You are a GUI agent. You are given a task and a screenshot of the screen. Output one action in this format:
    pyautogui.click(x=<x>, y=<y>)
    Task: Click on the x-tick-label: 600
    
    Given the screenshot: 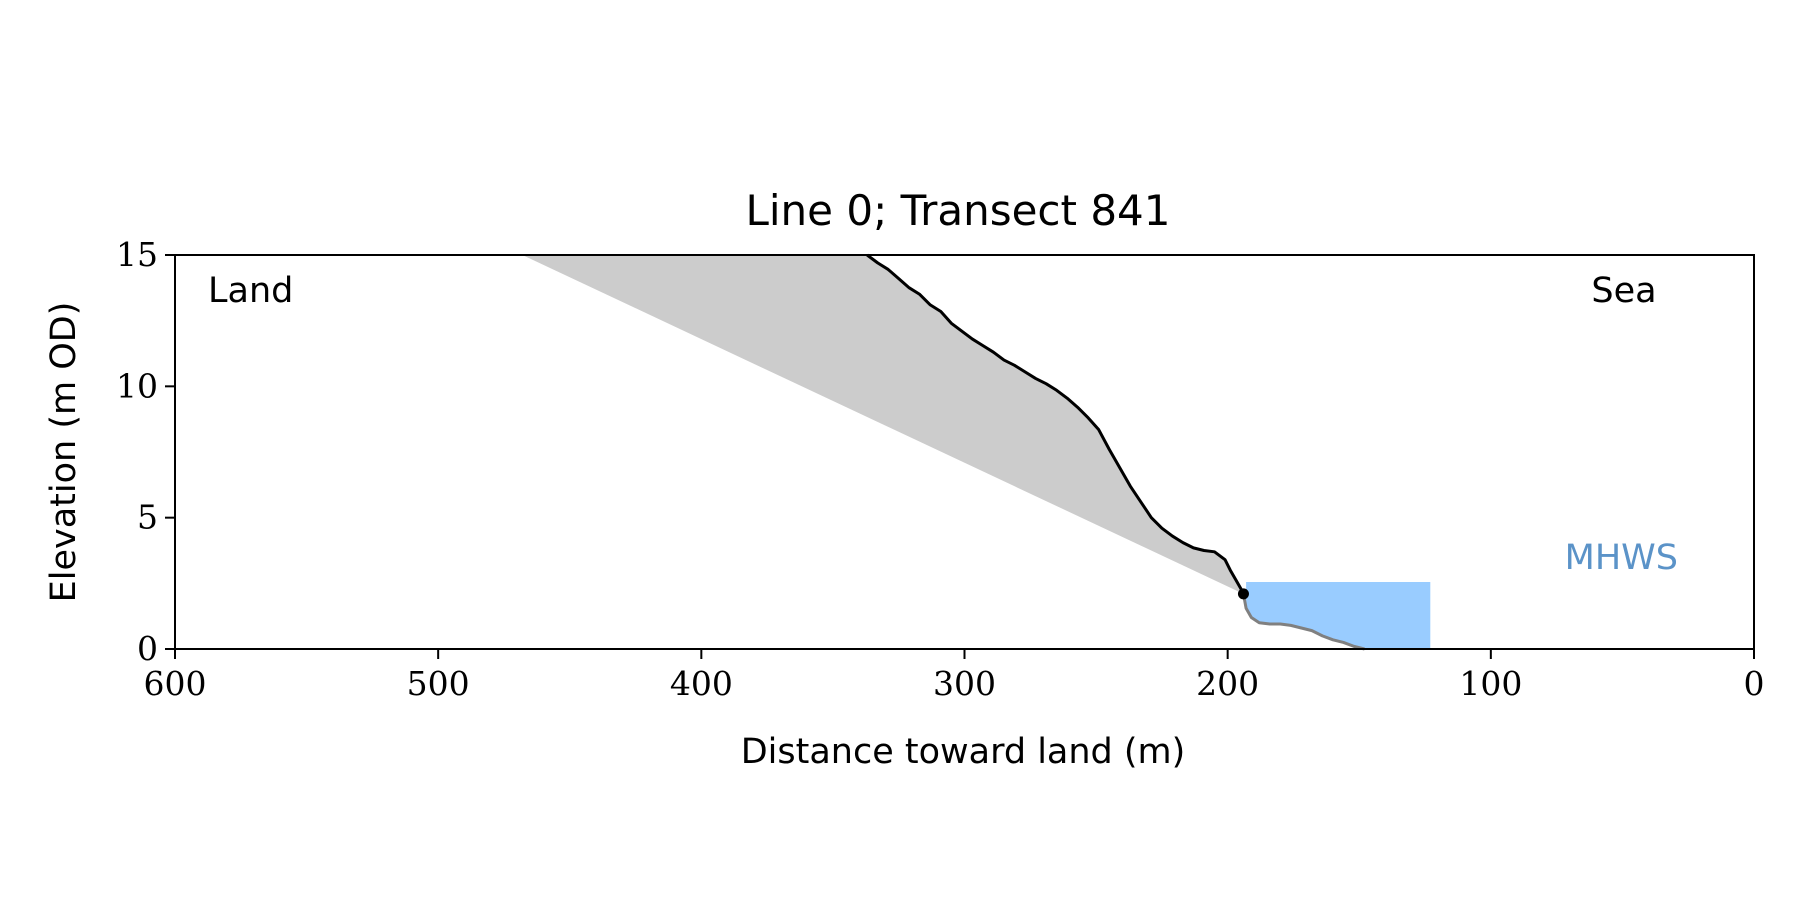 What is the action you would take?
    pyautogui.click(x=175, y=683)
    